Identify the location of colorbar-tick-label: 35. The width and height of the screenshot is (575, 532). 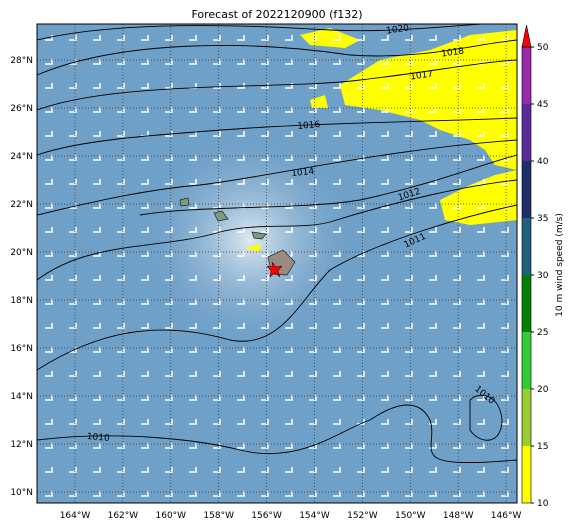
(542, 219).